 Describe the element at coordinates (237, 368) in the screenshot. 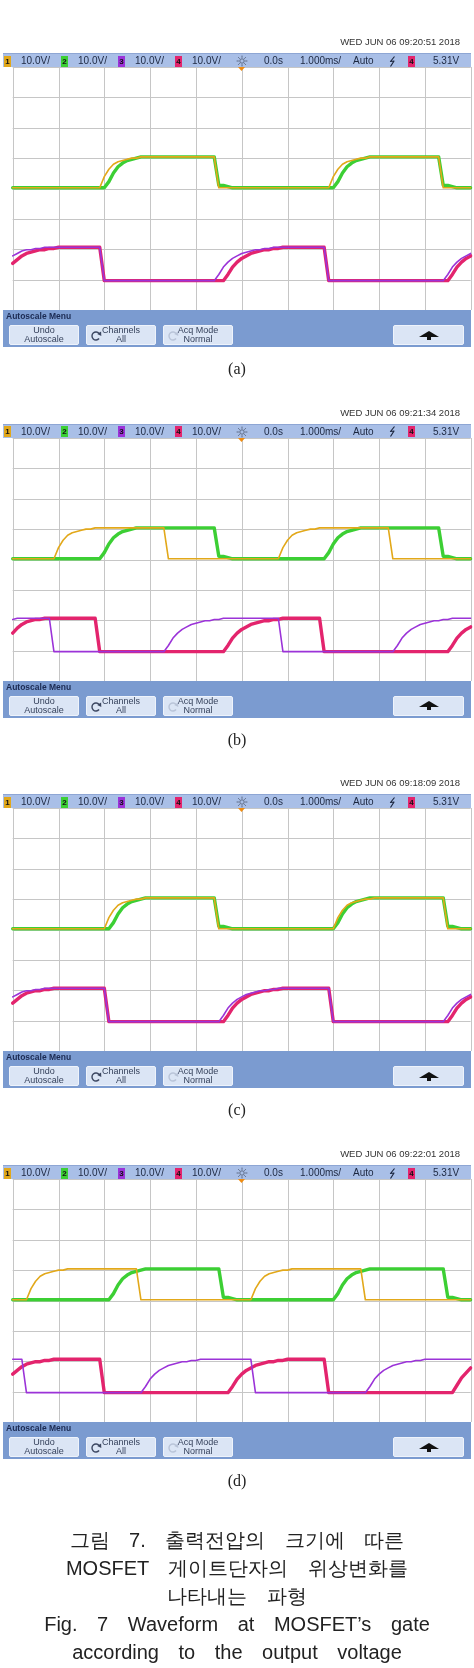

I see `text: (a)` at that location.